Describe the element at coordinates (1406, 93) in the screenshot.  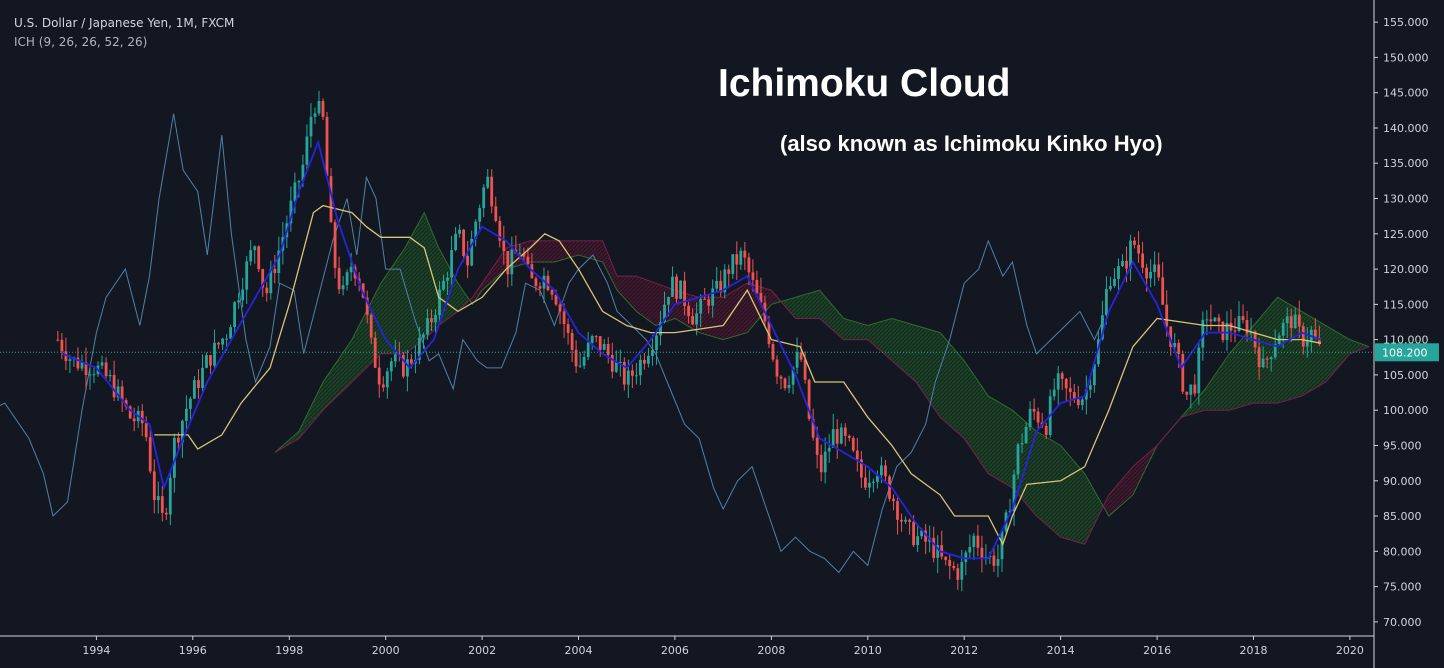
I see `y-tick-label-15: 145.000` at that location.